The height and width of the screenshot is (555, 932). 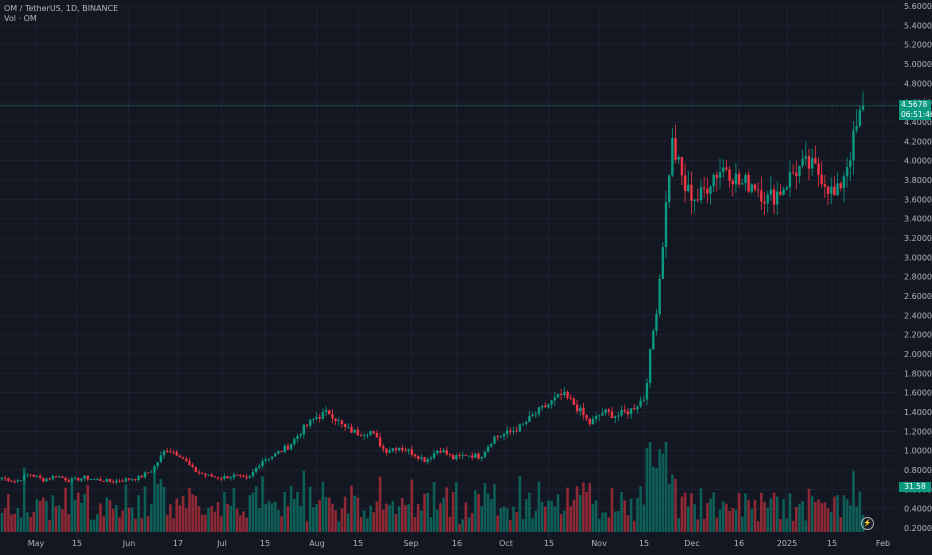 I want to click on price-tick-label: 2.4000, so click(x=918, y=315).